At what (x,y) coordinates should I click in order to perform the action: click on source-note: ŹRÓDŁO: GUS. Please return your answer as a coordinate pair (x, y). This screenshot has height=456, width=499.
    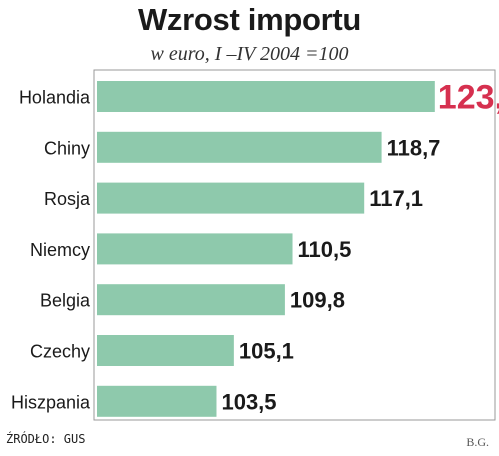
    Looking at the image, I should click on (46, 439).